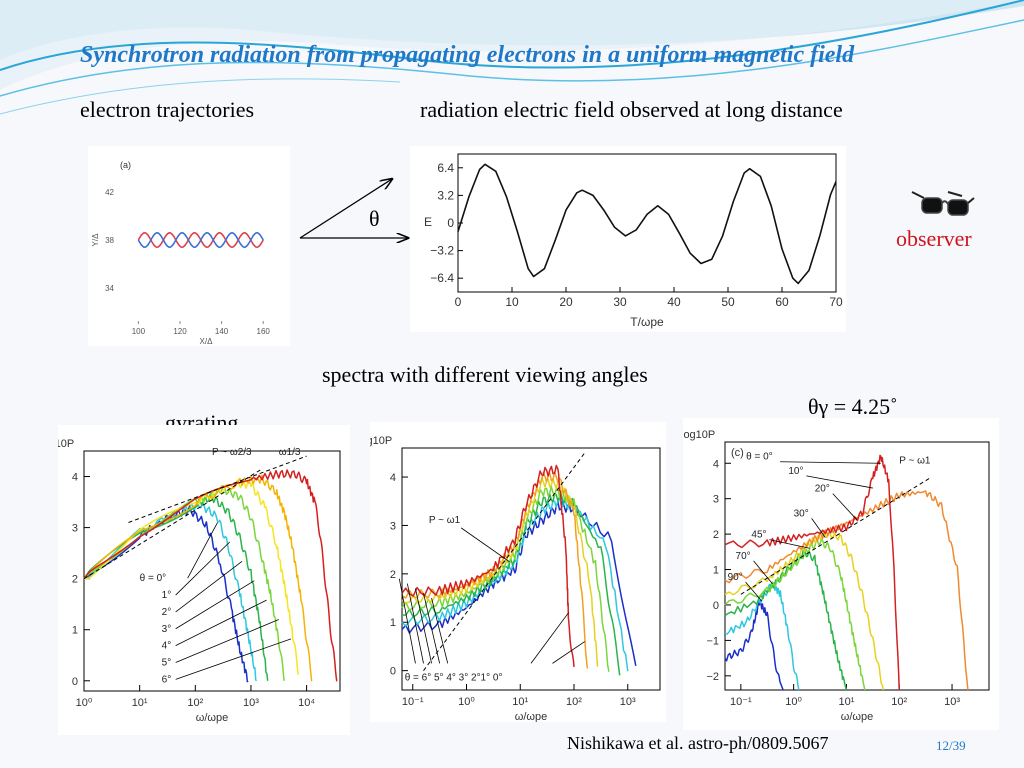  Describe the element at coordinates (445, 195) in the screenshot. I see `y-tick-label: 3.2` at that location.